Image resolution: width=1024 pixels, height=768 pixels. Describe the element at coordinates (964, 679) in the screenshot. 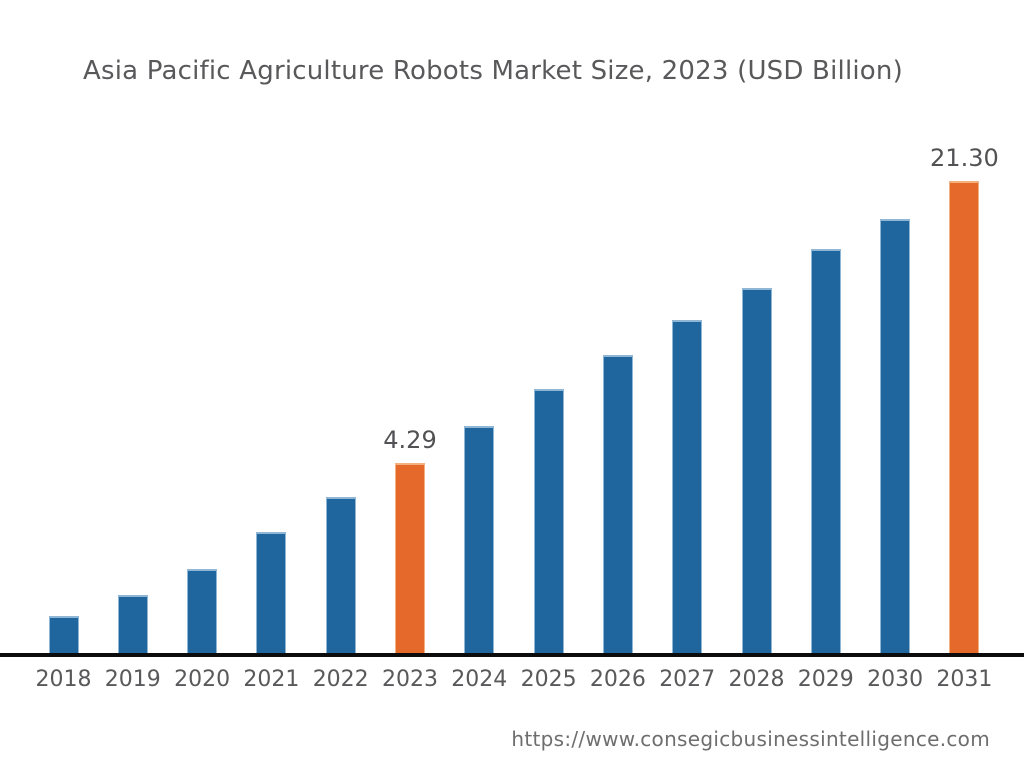

I see `x-tick-2031: 2031` at that location.